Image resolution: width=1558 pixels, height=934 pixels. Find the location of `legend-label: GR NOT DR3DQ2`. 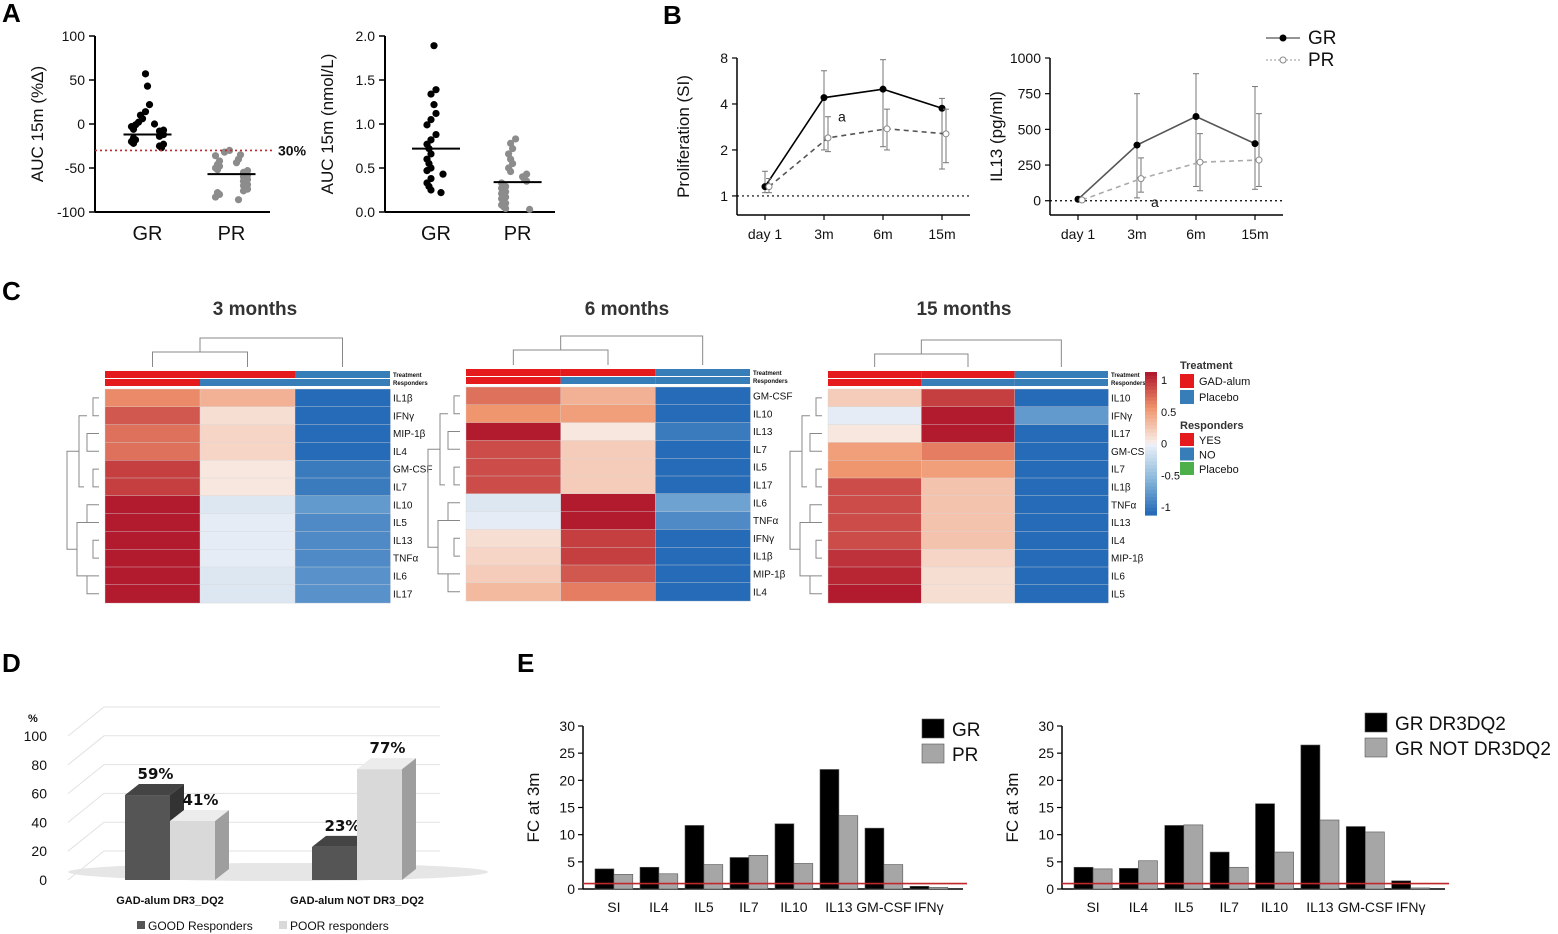

legend-label: GR NOT DR3DQ2 is located at coordinates (1473, 749).